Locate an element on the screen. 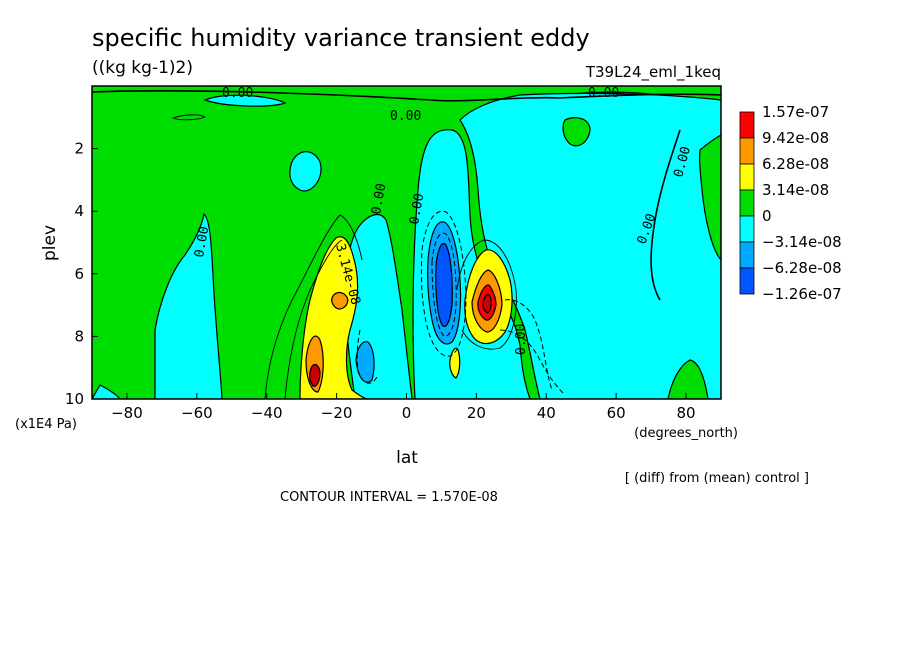 The width and height of the screenshot is (904, 654). x-tick-label: 80 is located at coordinates (686, 413).